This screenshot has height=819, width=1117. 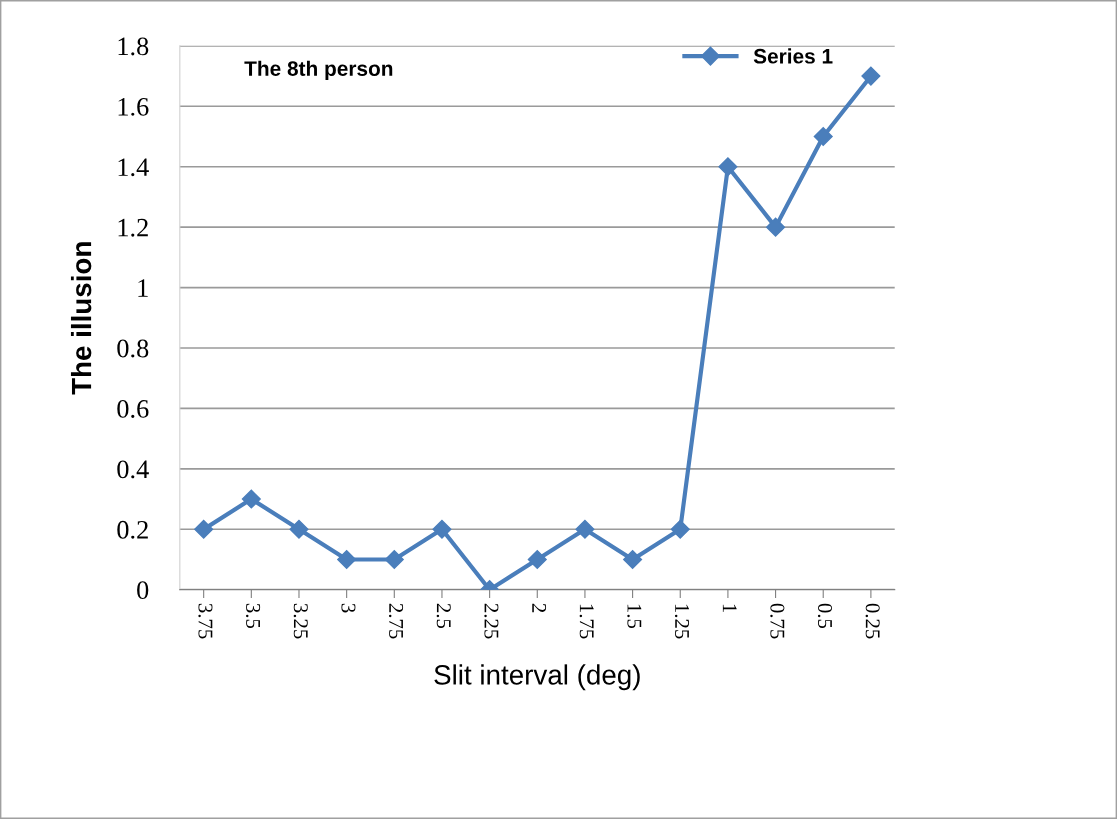 What do you see at coordinates (793, 56) in the screenshot?
I see `legend-label: Series 1` at bounding box center [793, 56].